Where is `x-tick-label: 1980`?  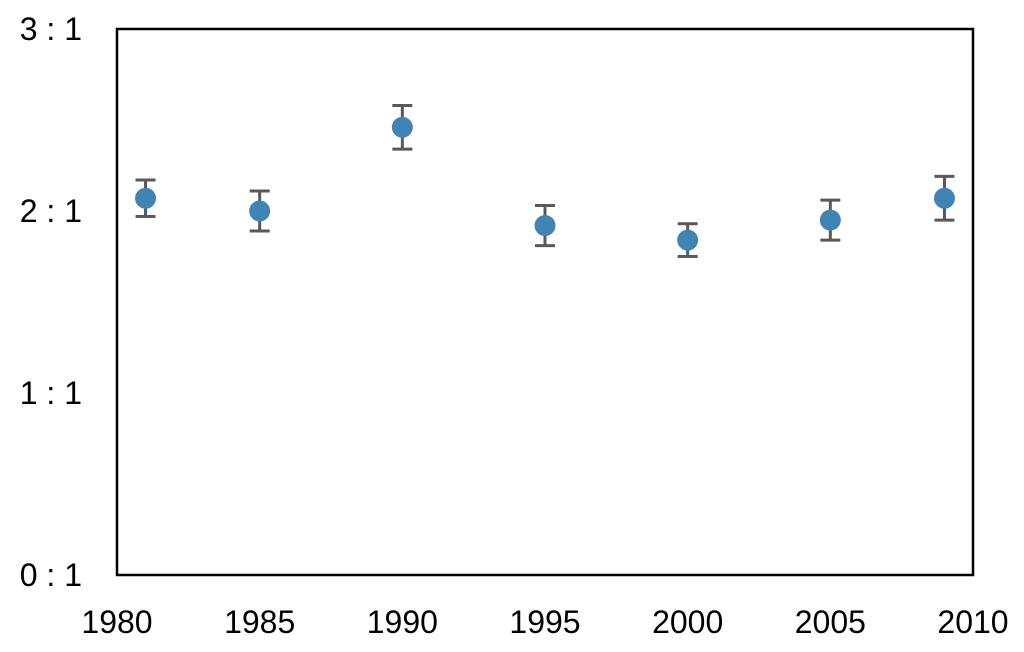
x-tick-label: 1980 is located at coordinates (116, 622).